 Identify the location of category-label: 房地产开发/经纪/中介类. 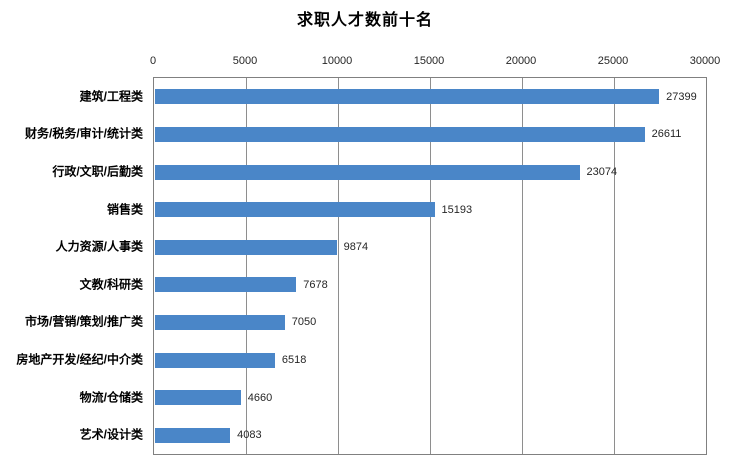
(79, 359).